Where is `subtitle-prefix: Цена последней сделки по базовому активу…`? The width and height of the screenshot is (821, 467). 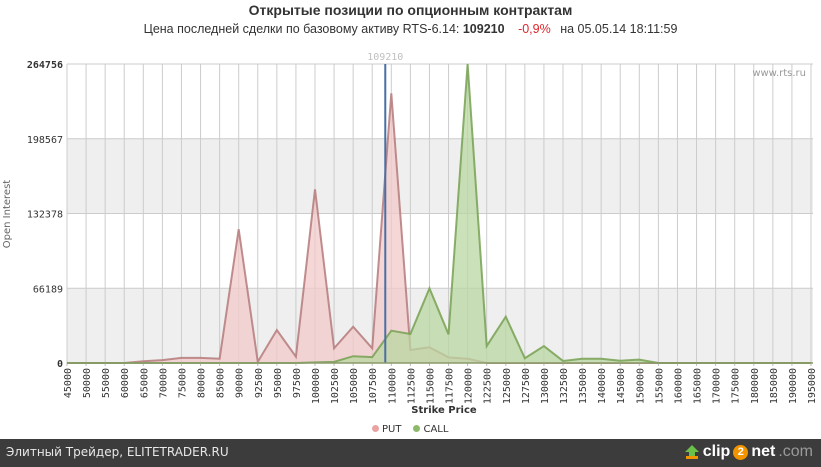
subtitle-prefix: Цена последней сделки по базовому активу… is located at coordinates (301, 29).